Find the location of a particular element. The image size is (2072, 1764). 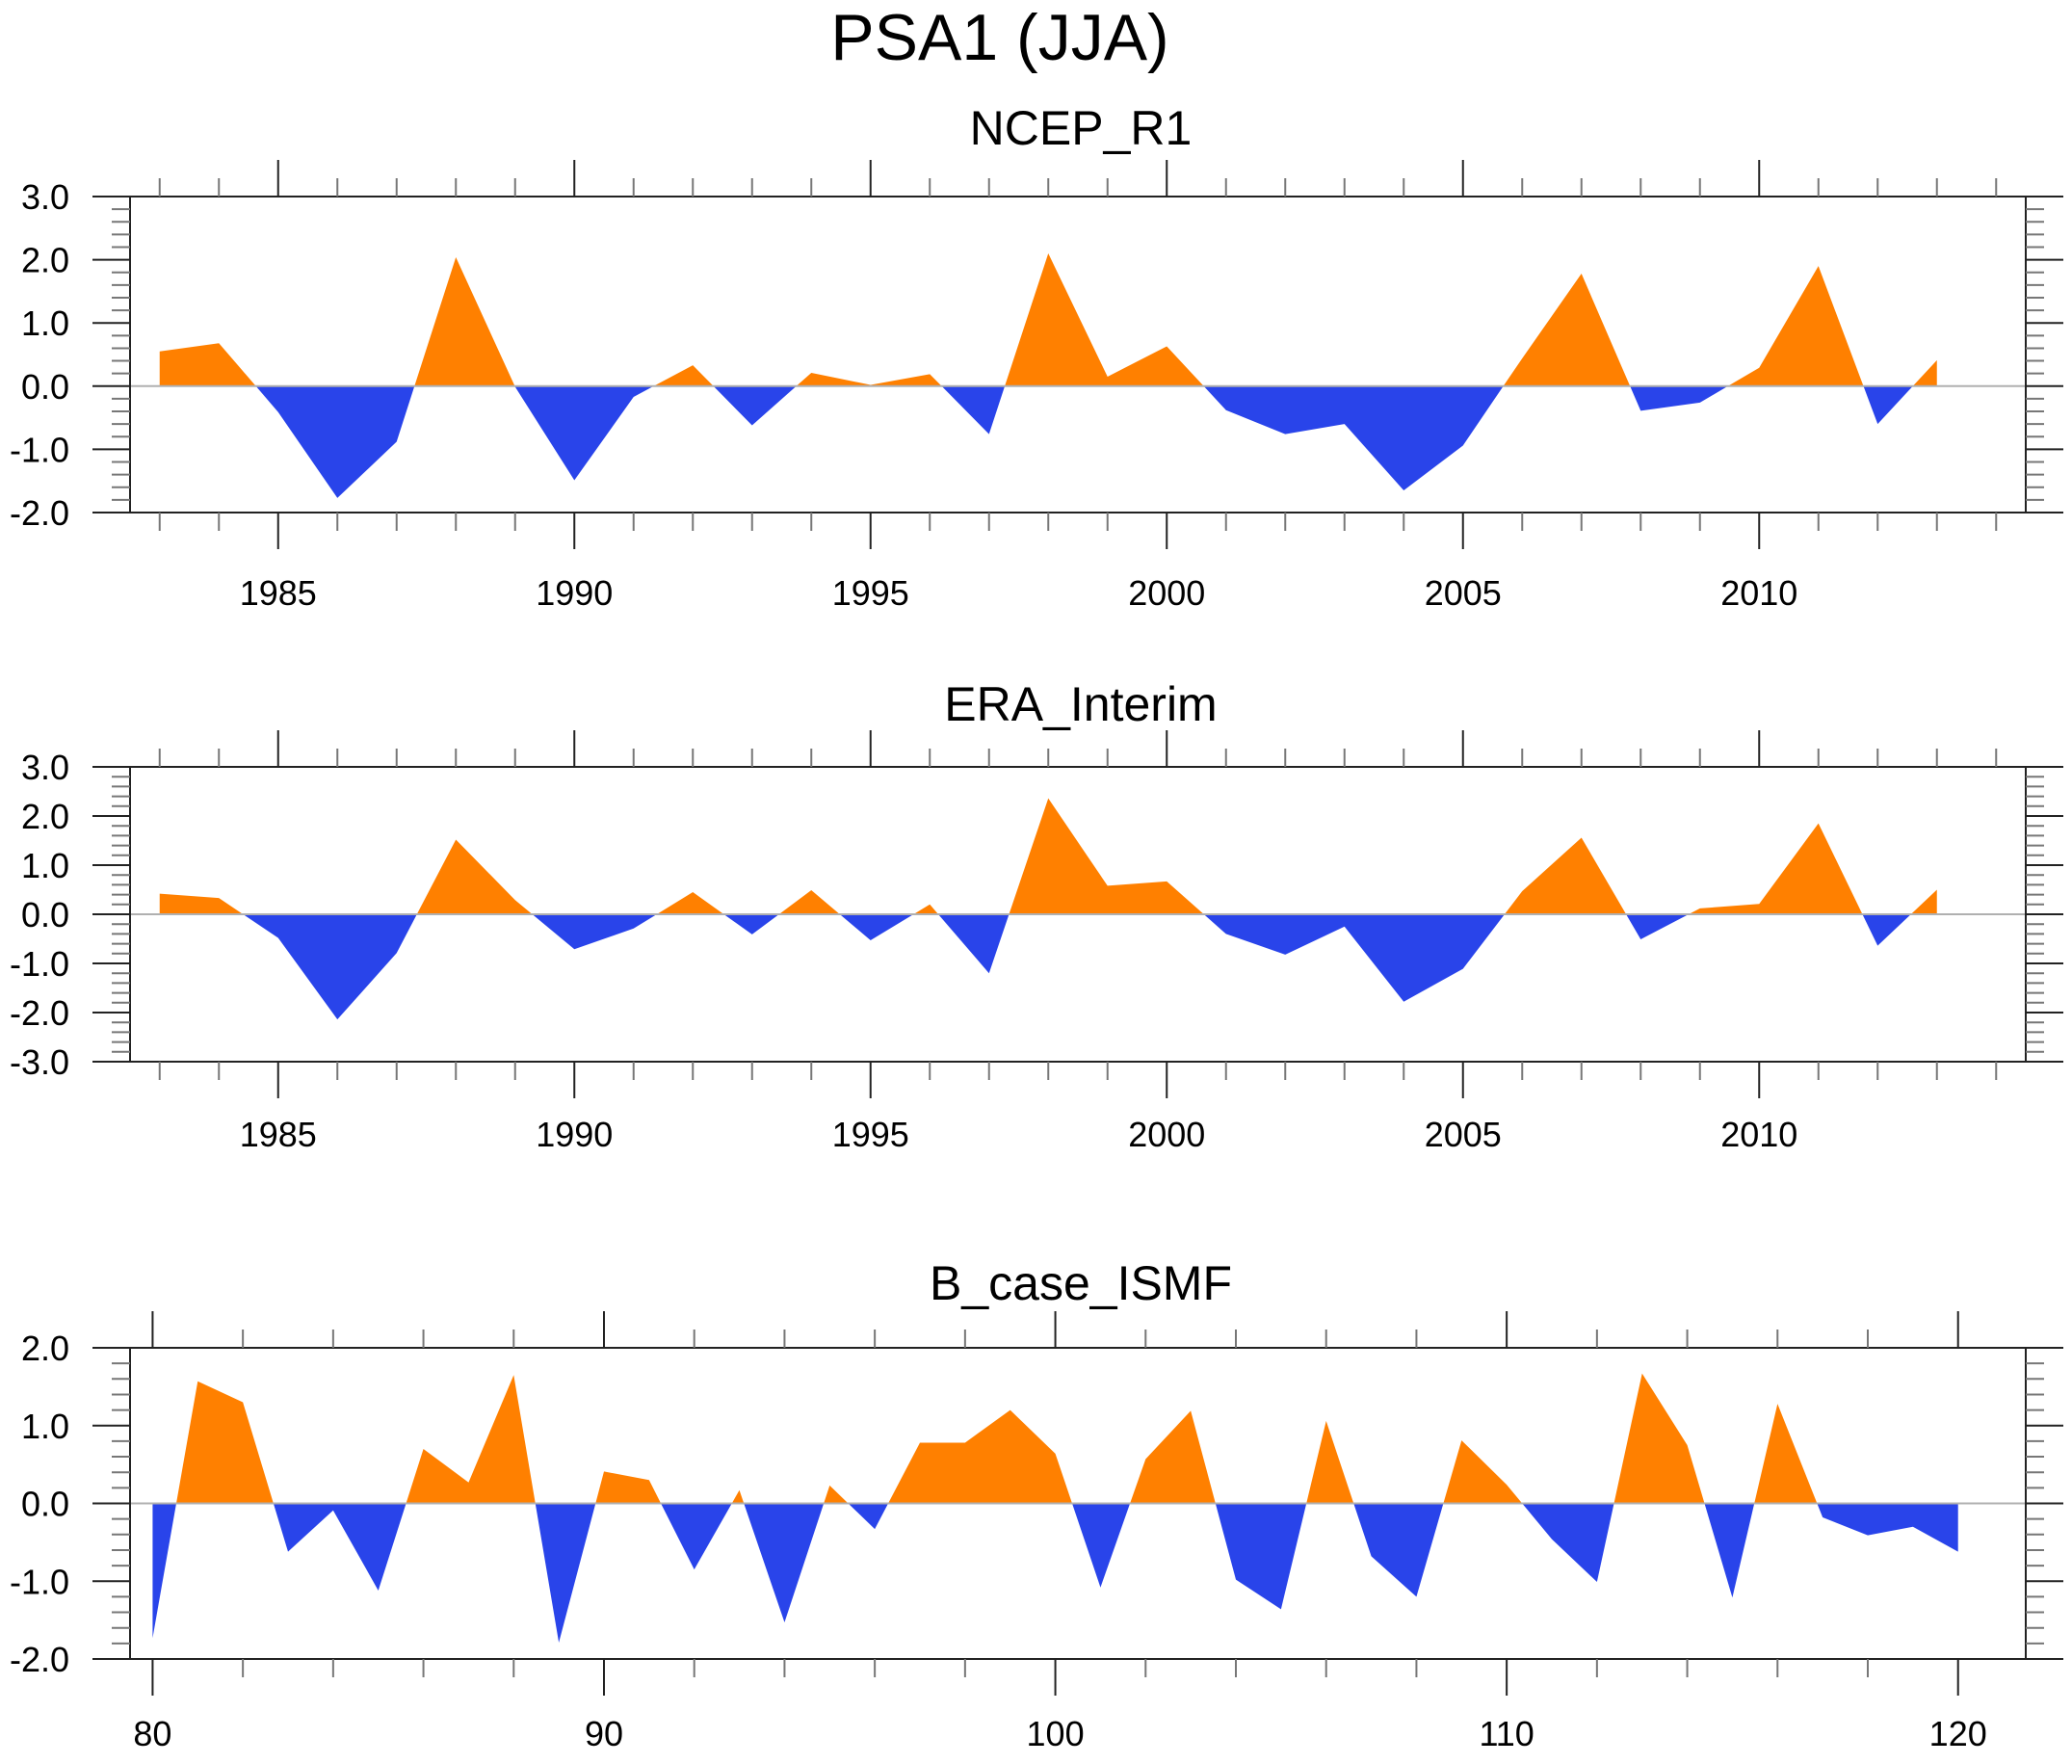

panel-title-b-case-ismf: B_case_ISMF is located at coordinates (1081, 1283).